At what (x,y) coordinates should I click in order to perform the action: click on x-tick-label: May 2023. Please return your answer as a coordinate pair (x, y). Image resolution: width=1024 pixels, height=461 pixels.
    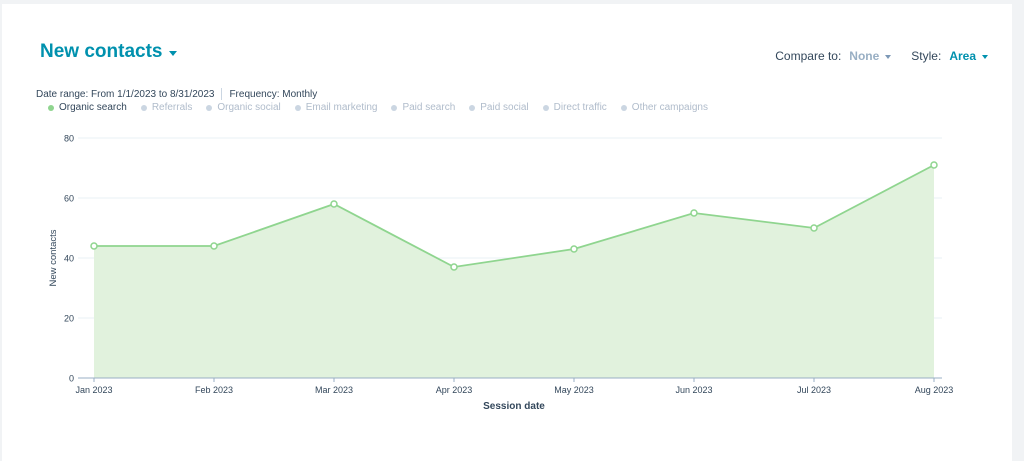
    Looking at the image, I should click on (574, 390).